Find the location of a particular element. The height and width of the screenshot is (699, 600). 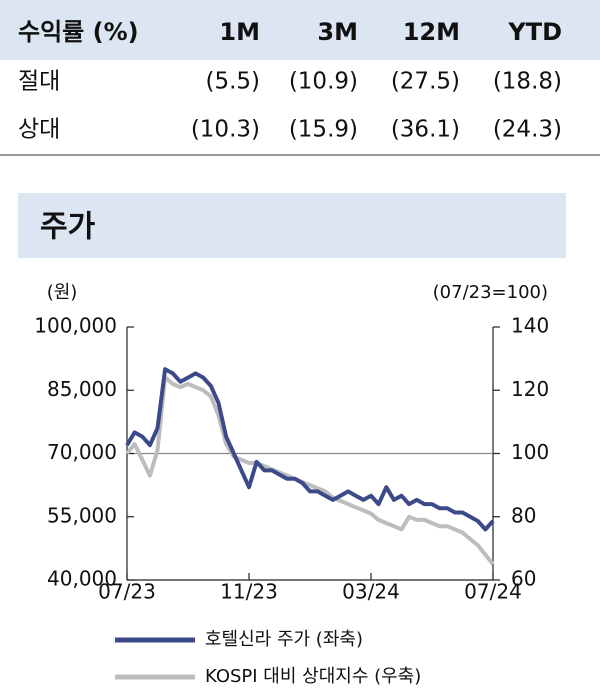

table-cell: (36.1) is located at coordinates (425, 130).